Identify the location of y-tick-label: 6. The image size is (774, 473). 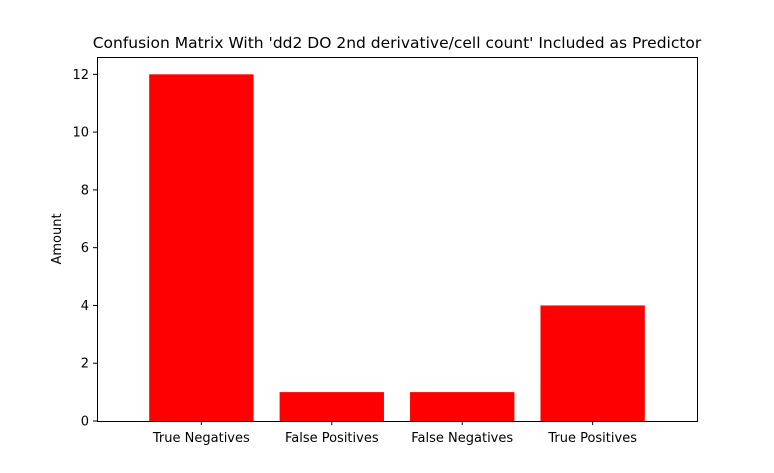
(85, 248).